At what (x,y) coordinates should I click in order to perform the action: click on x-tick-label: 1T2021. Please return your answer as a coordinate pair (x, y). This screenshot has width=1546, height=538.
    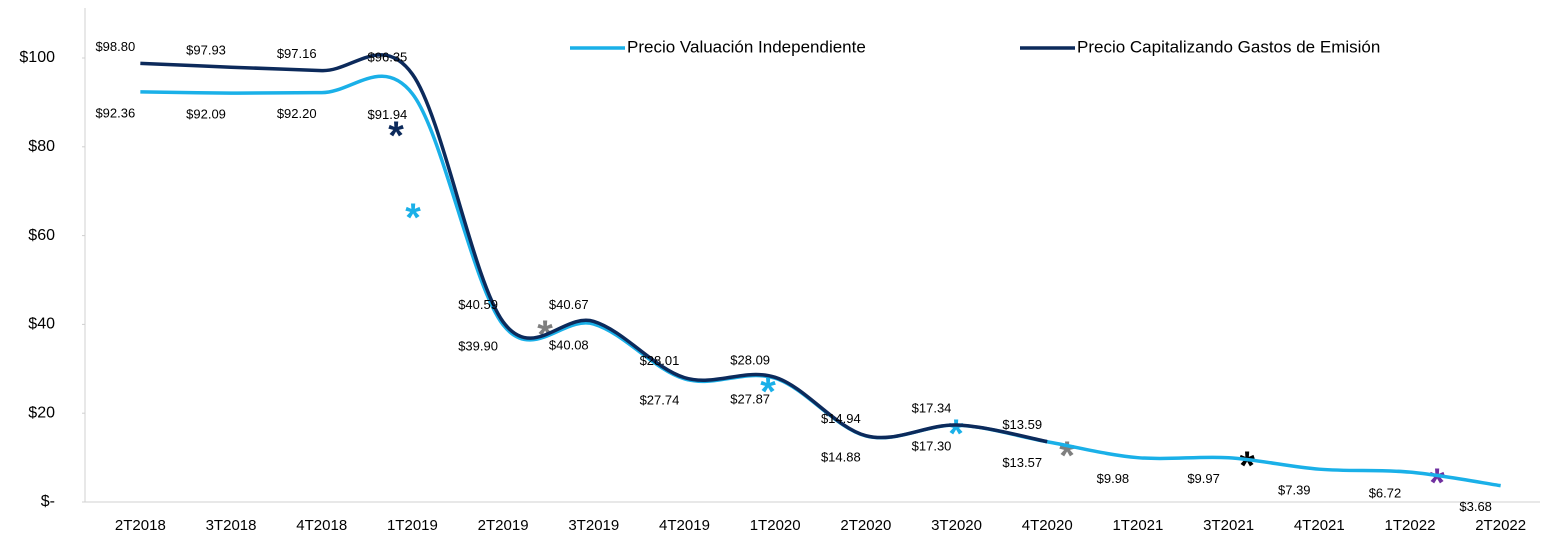
    Looking at the image, I should click on (1137, 525).